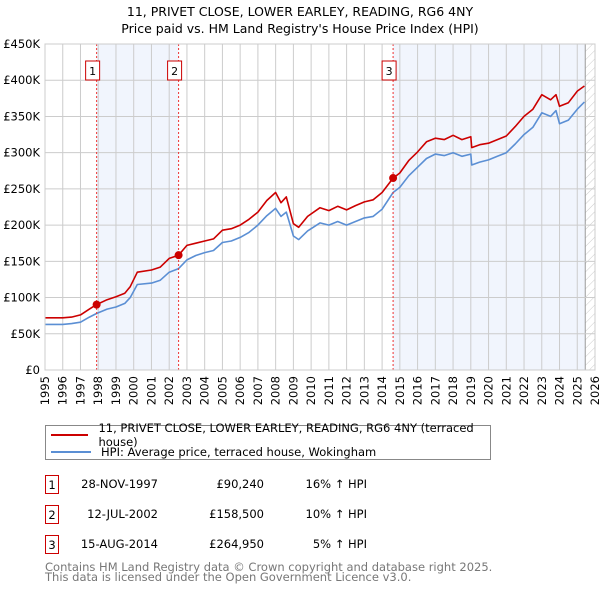  What do you see at coordinates (63, 390) in the screenshot?
I see `x-tick-label: 1996` at bounding box center [63, 390].